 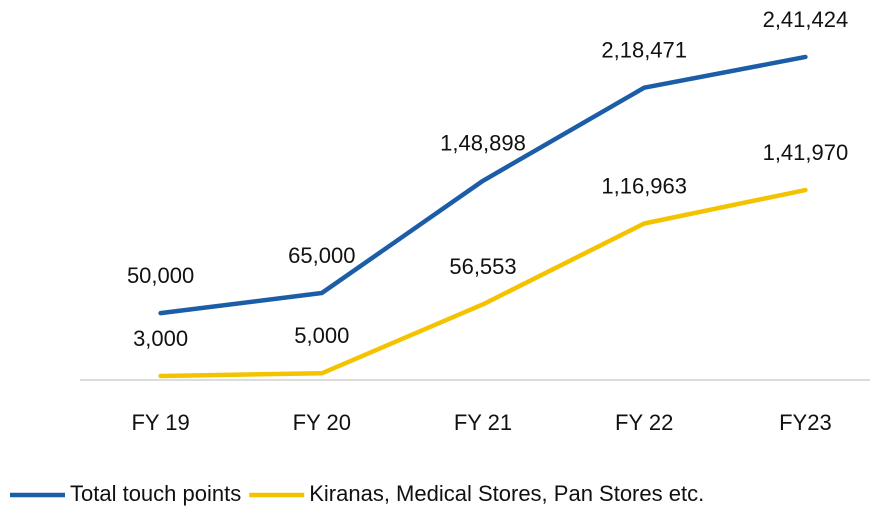 I want to click on x-tick-label: FY23, so click(x=805, y=422).